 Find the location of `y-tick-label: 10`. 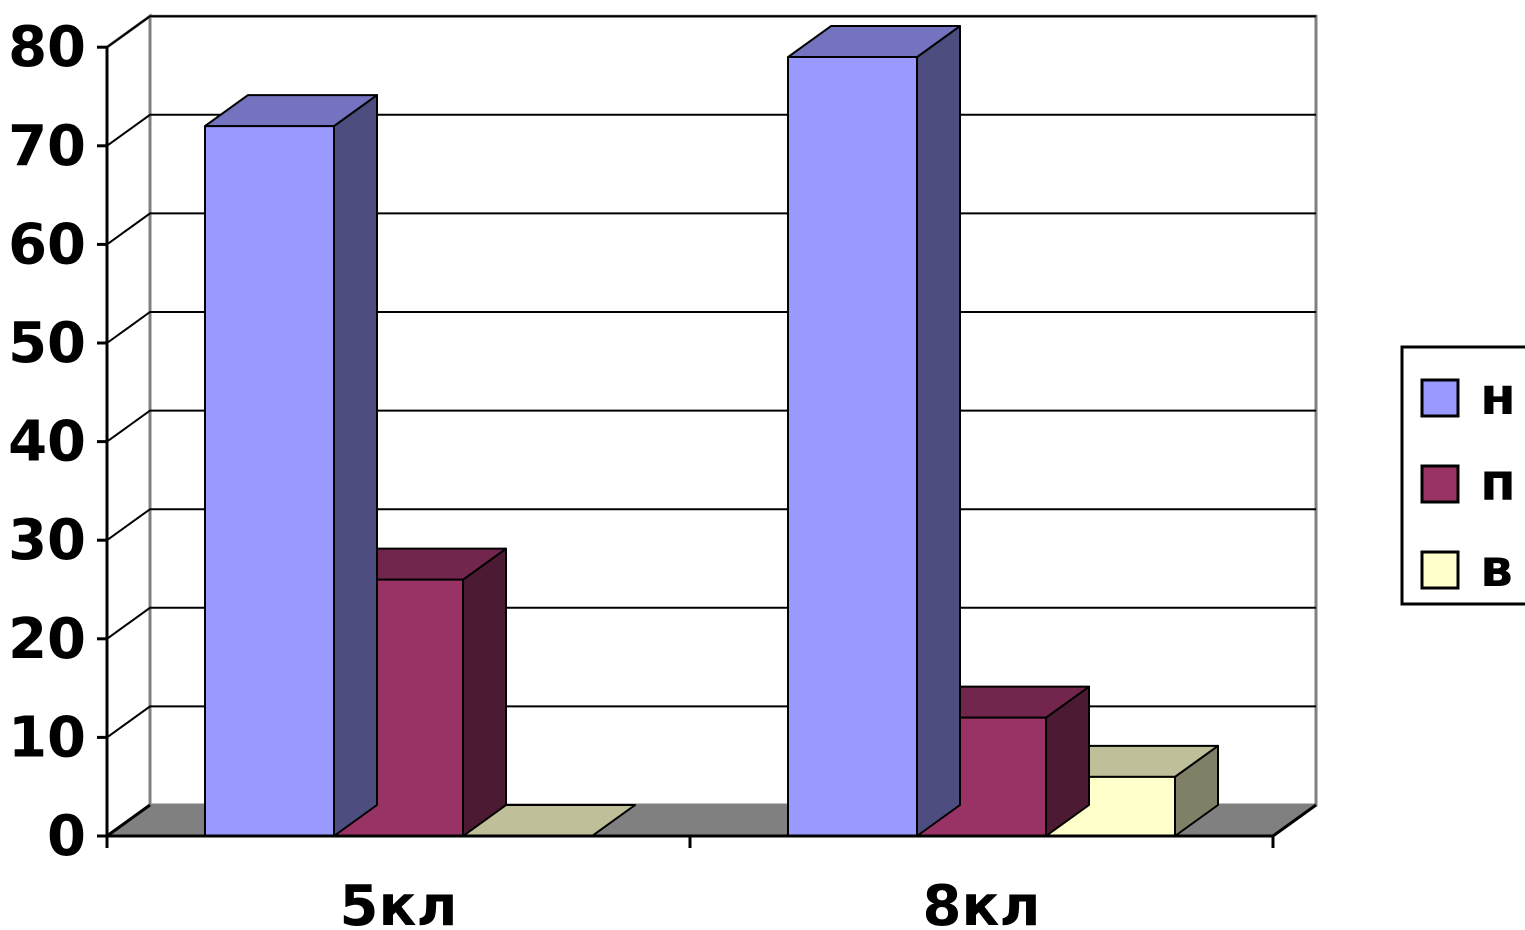

y-tick-label: 10 is located at coordinates (47, 737).